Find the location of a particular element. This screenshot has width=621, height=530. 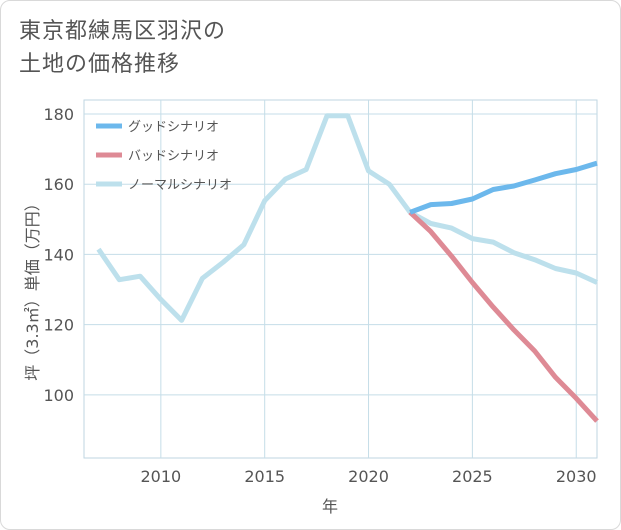

legend-label: グッドシナリオ is located at coordinates (173, 127).